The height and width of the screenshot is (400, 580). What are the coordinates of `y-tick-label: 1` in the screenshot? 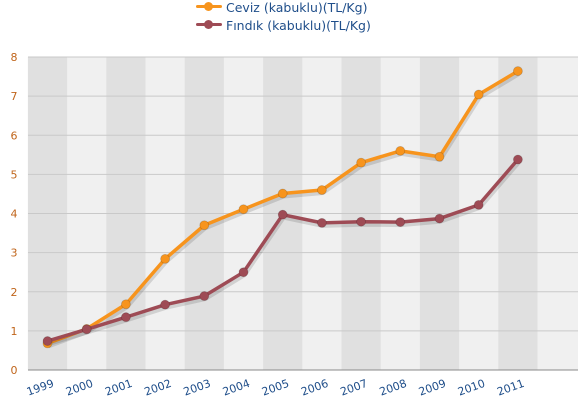 It's located at (14, 331).